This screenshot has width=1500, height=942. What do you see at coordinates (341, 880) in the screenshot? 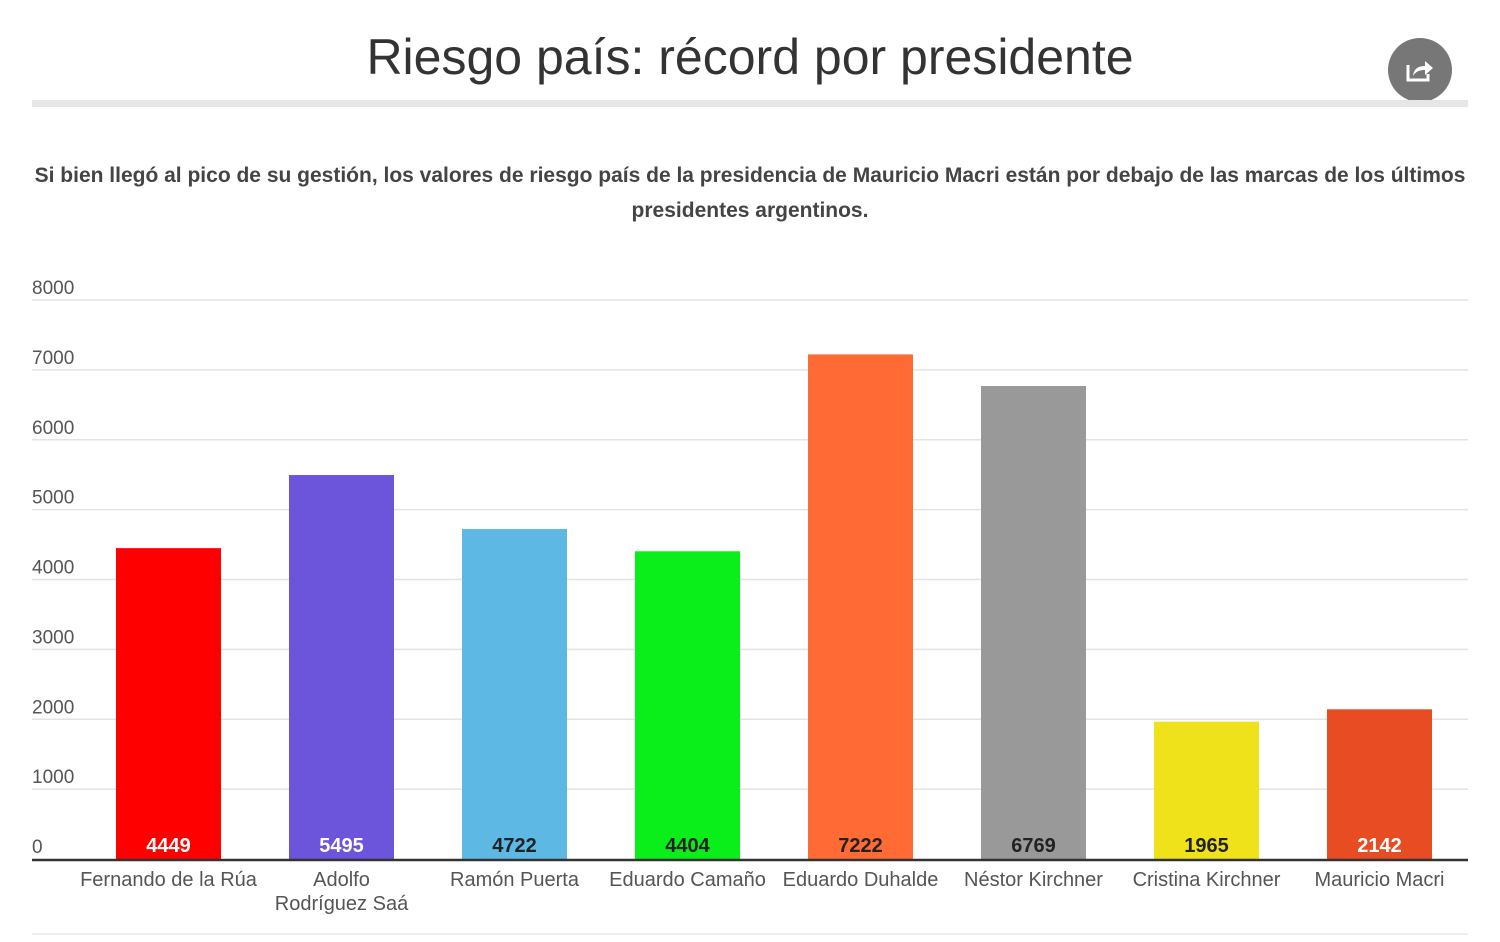
I see `x-tick-label: Adolfo` at bounding box center [341, 880].